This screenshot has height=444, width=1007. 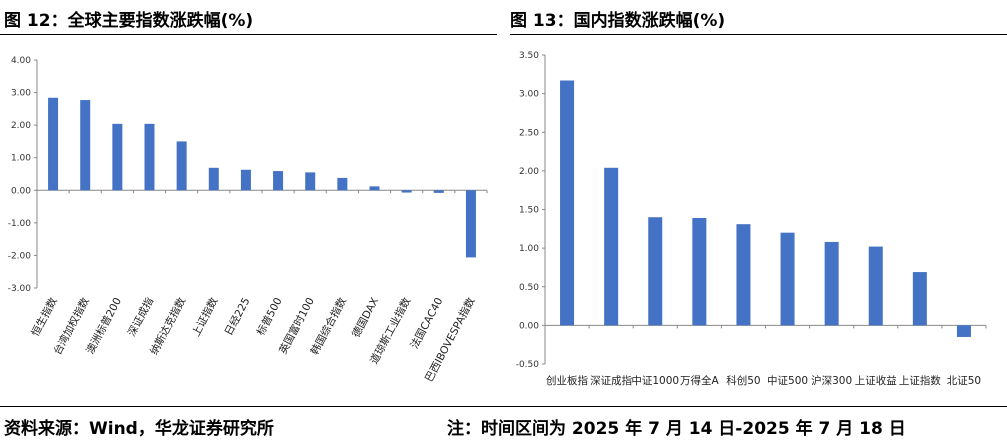 What do you see at coordinates (758, 34) in the screenshot?
I see `title-divider-right` at bounding box center [758, 34].